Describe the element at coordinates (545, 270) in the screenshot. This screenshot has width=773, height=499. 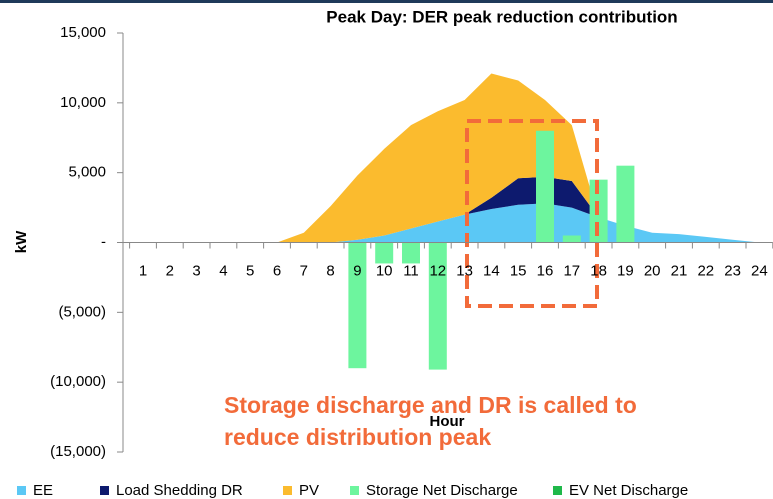
I see `x-tick-label: 16` at that location.